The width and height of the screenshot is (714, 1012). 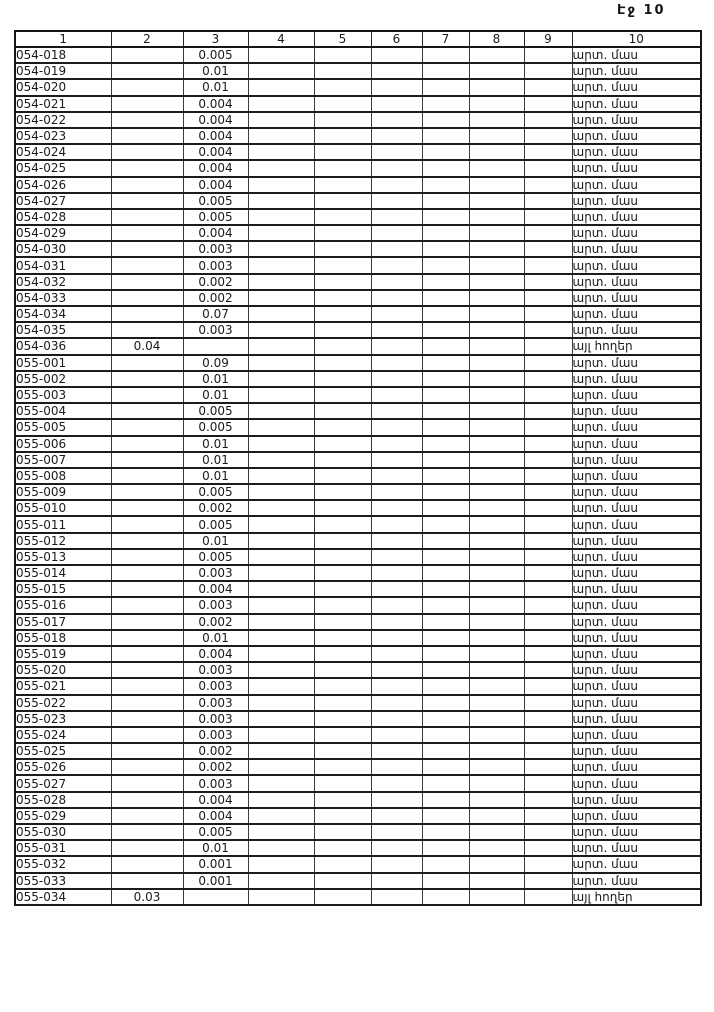 I want to click on value-cell: 0.07, so click(x=215, y=314).